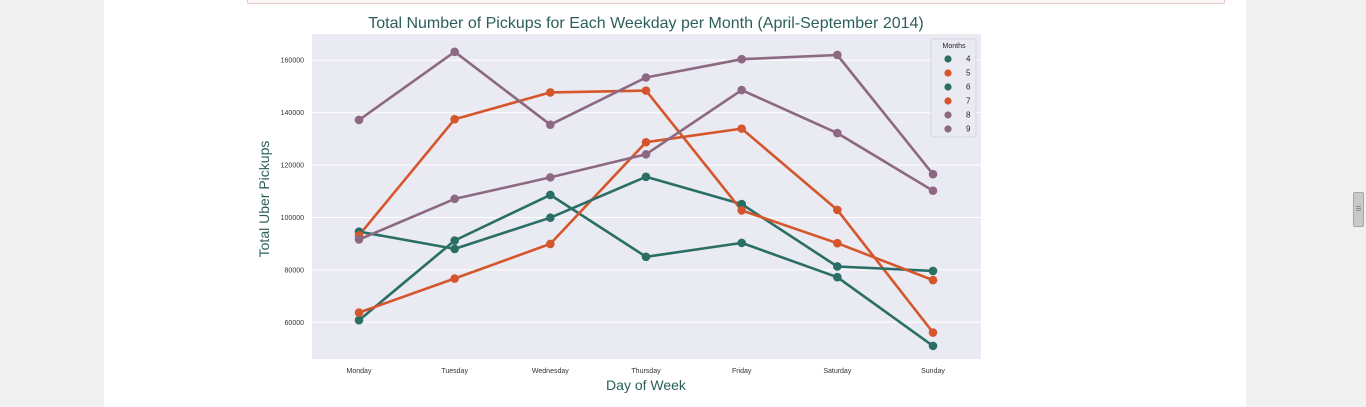  What do you see at coordinates (550, 371) in the screenshot?
I see `x-tick-label: Wednesday` at bounding box center [550, 371].